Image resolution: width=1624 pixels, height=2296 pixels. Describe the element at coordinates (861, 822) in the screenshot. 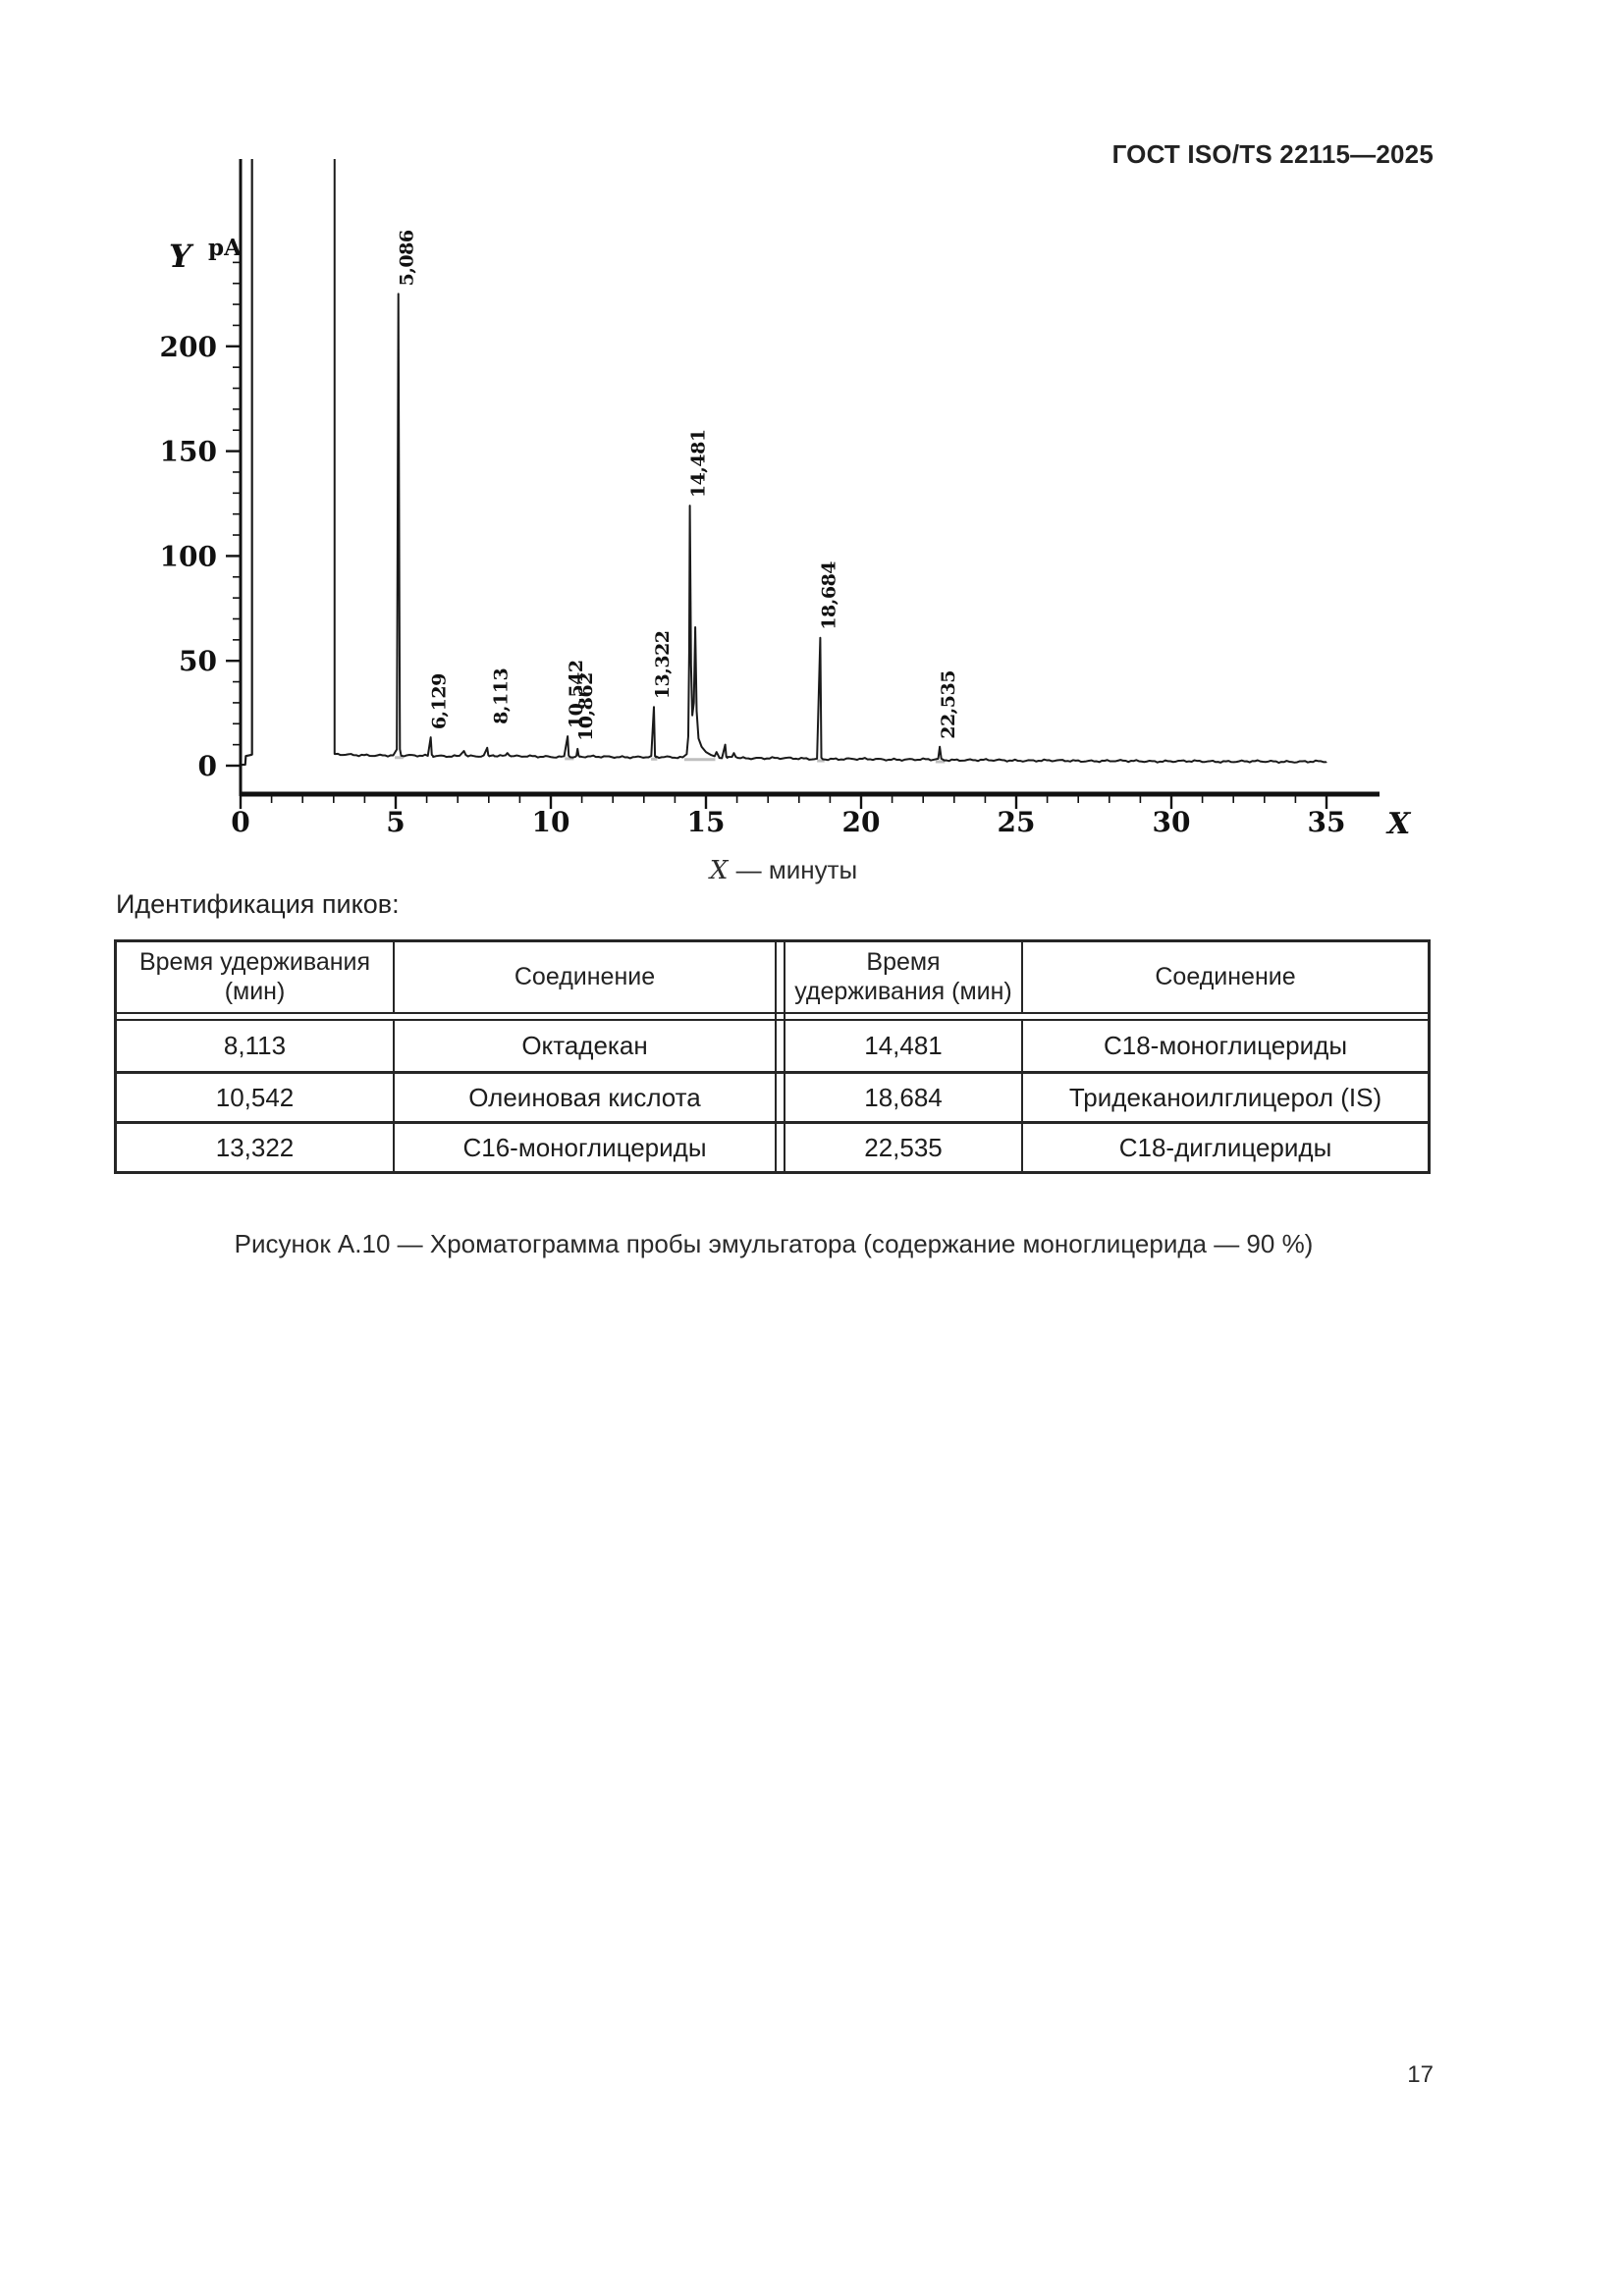

I see `svg-text: 20` at that location.